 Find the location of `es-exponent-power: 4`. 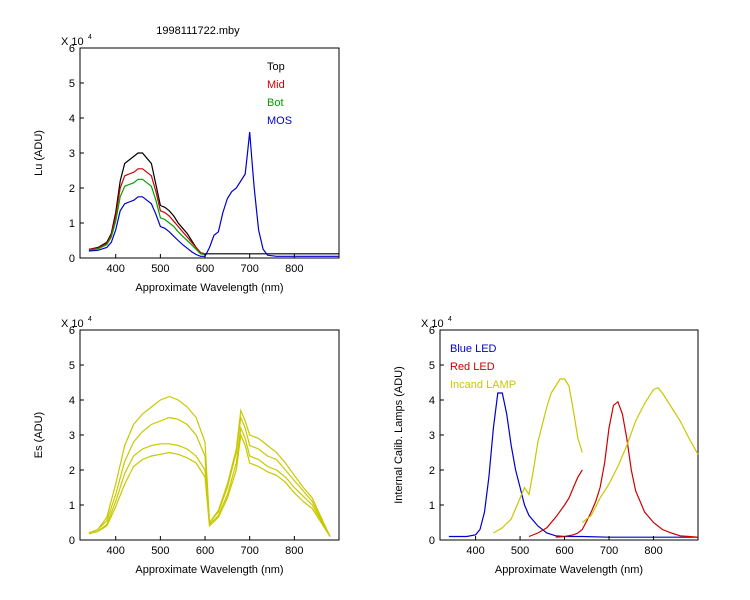

es-exponent-power: 4 is located at coordinates (90, 319).